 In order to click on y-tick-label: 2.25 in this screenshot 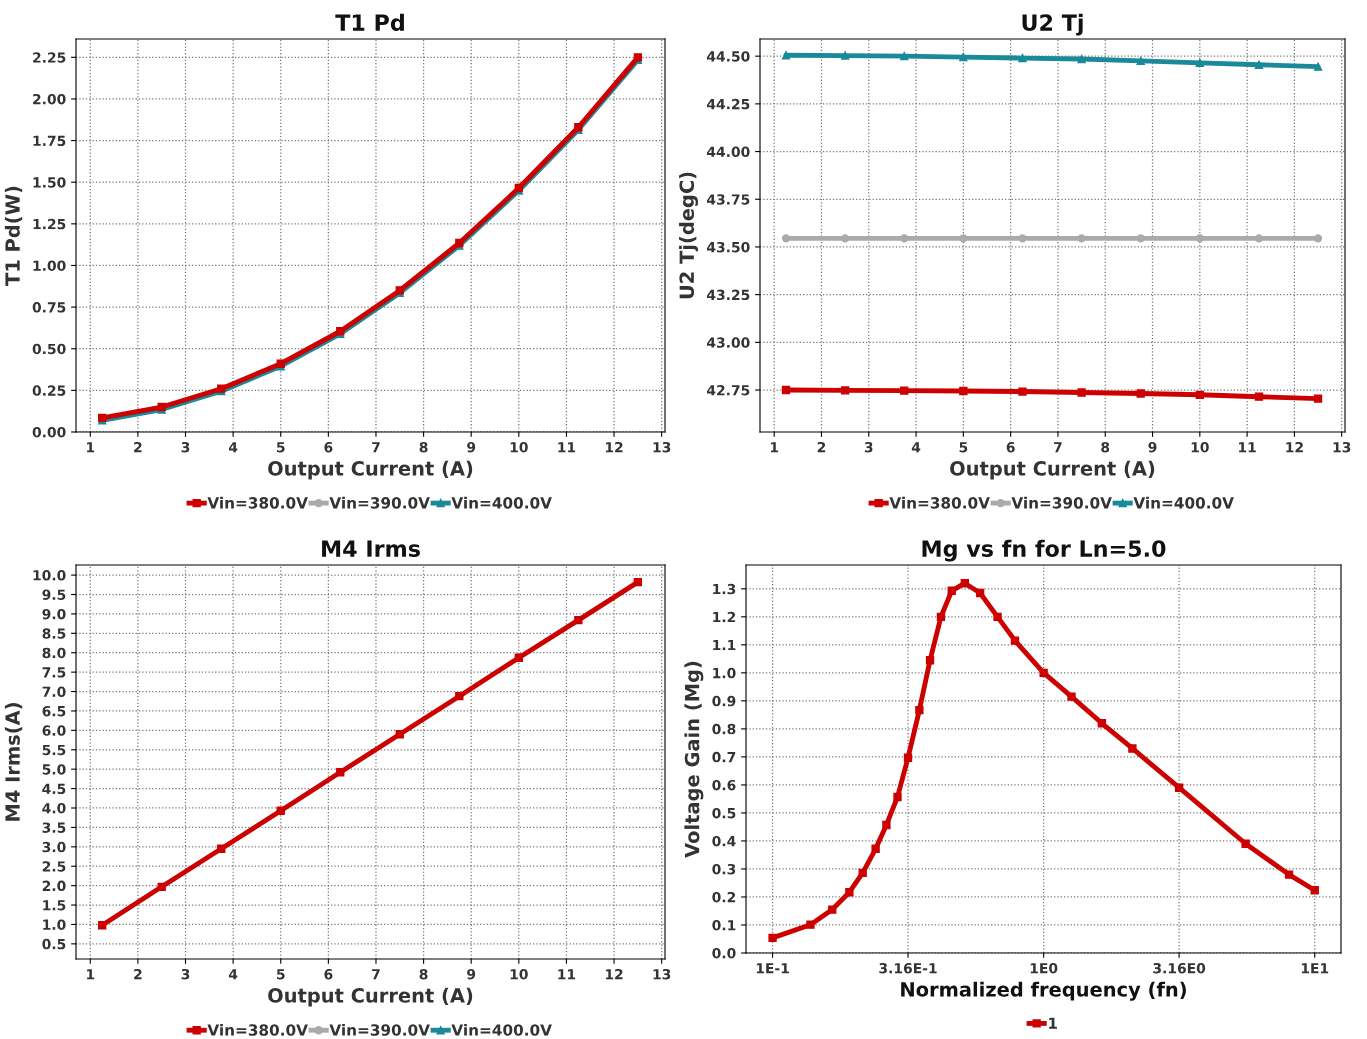, I will do `click(49, 57)`.